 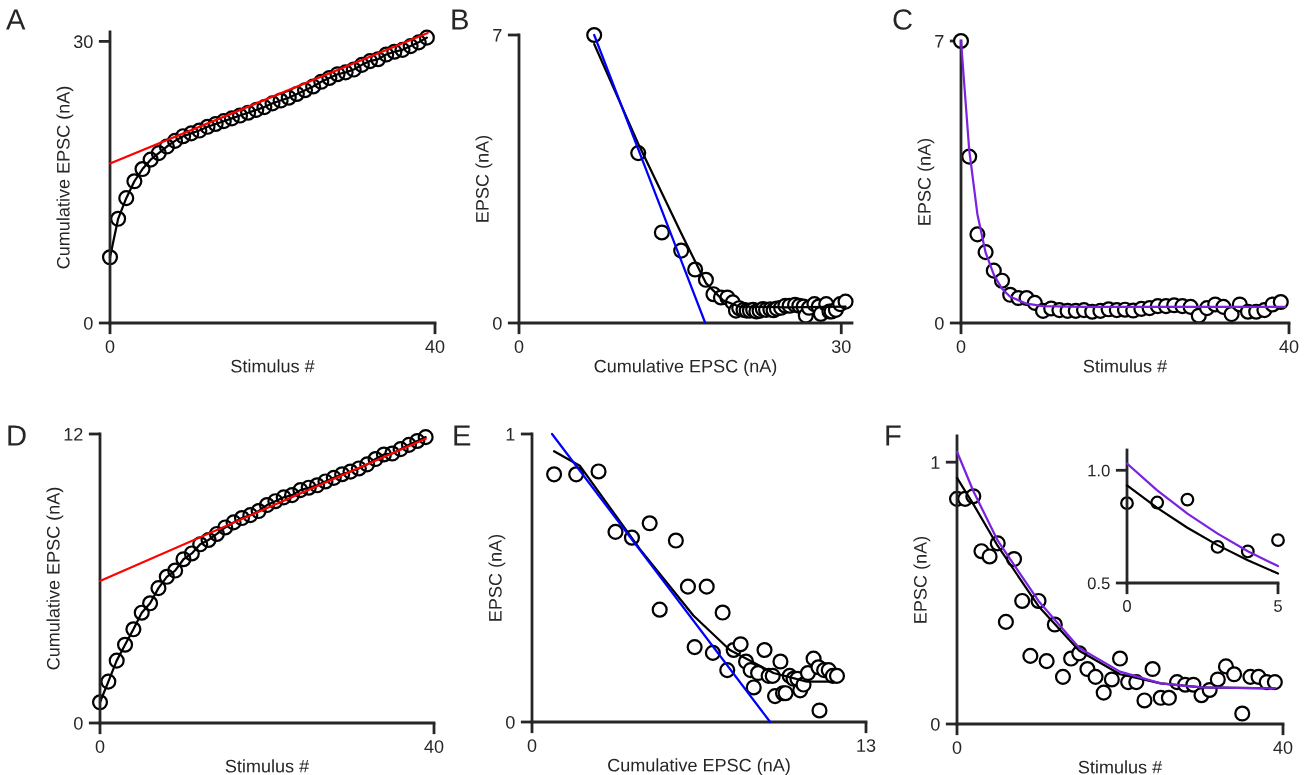 I want to click on y-tick-label: 0.5, so click(x=1098, y=583).